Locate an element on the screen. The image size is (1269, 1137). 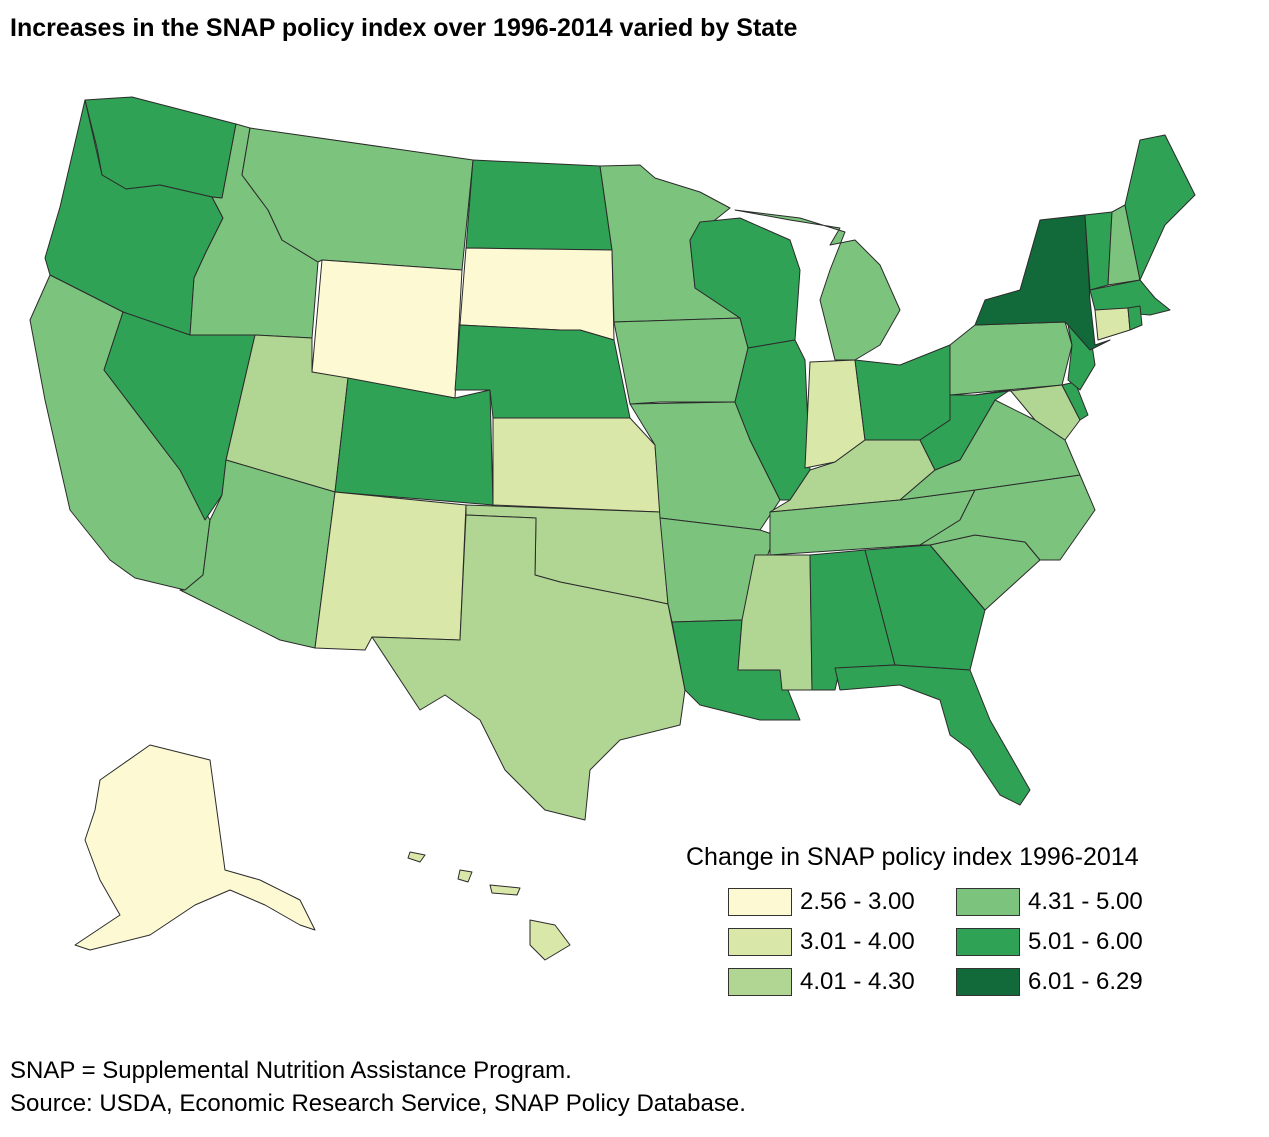
state-ia is located at coordinates (681, 361).